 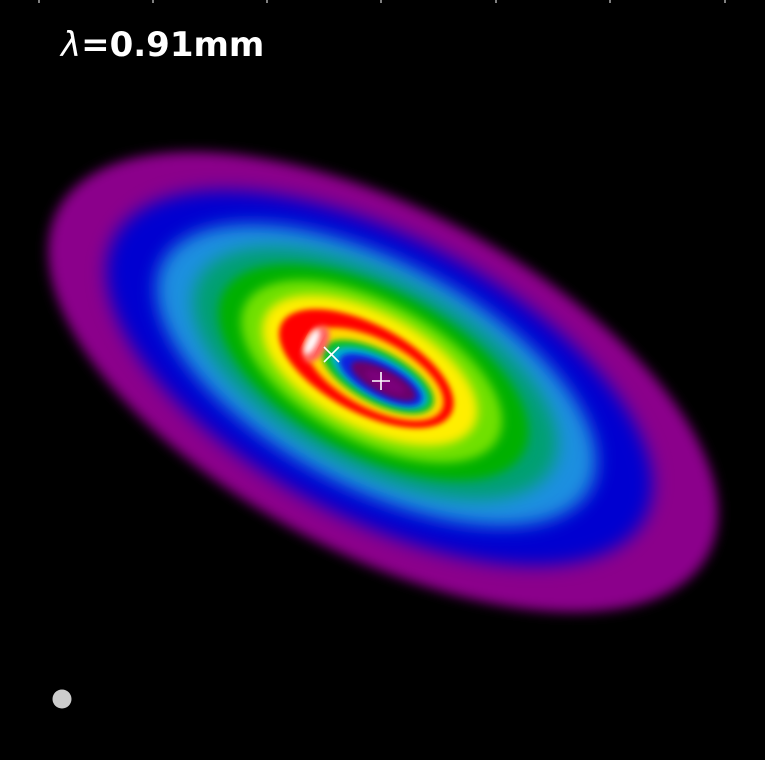 I want to click on axis-ticks, so click(x=382, y=1).